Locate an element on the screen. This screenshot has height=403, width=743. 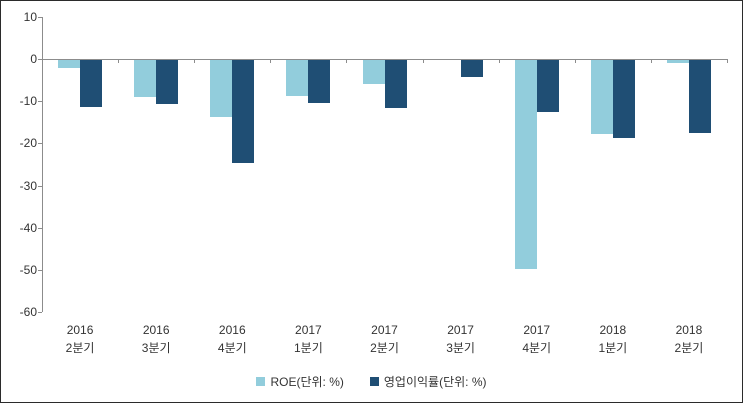
y-axis-line is located at coordinates (42, 164).